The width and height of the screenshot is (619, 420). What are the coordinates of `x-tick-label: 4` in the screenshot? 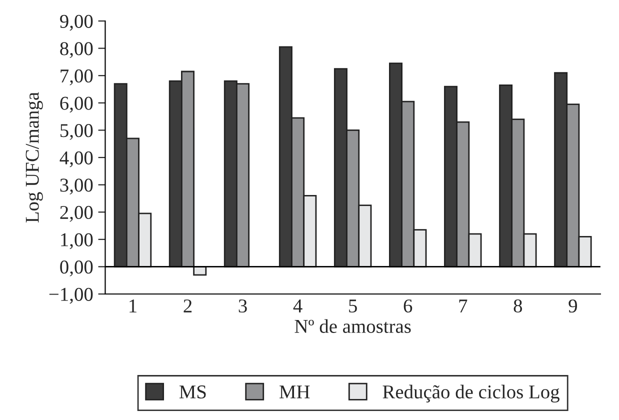 It's located at (297, 306).